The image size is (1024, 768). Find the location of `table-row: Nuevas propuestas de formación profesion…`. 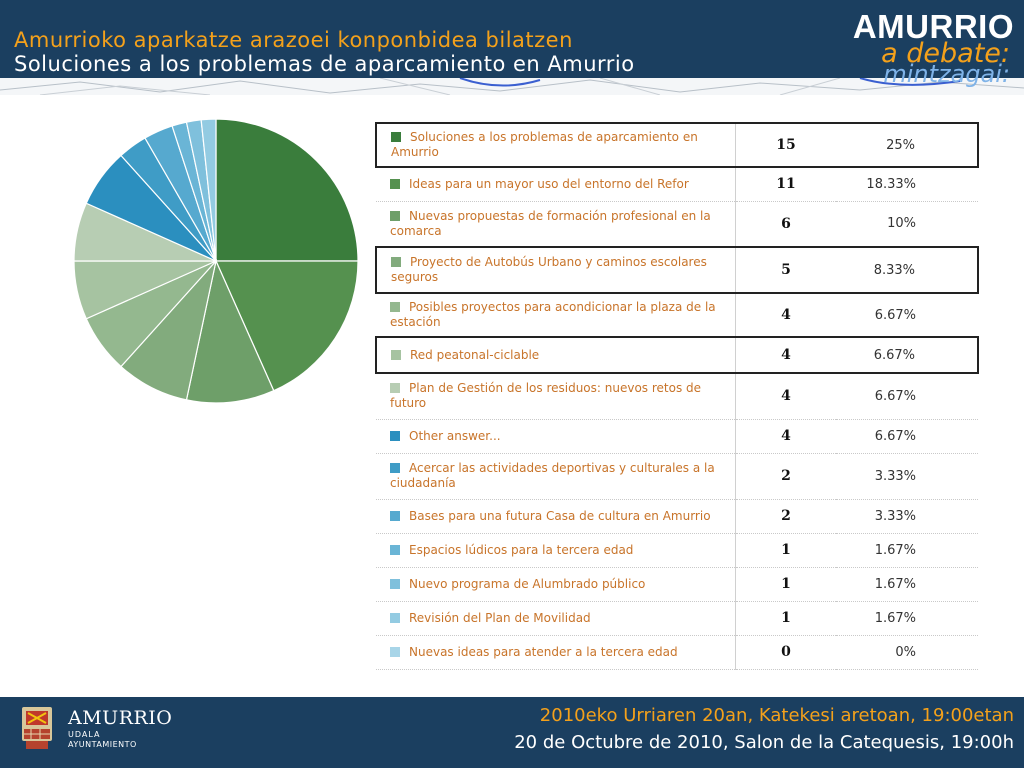

table-row: Nuevas propuestas de formación profesion… is located at coordinates (677, 224).